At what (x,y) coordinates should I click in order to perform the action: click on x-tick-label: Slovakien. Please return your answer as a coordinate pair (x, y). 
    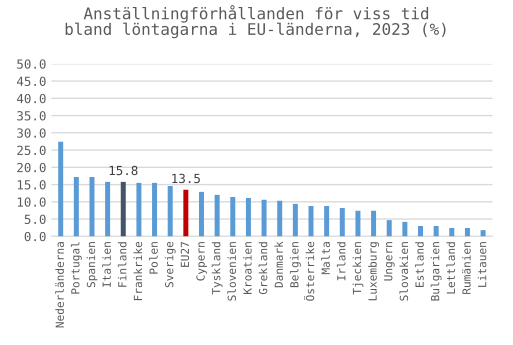
    Looking at the image, I should click on (403, 271).